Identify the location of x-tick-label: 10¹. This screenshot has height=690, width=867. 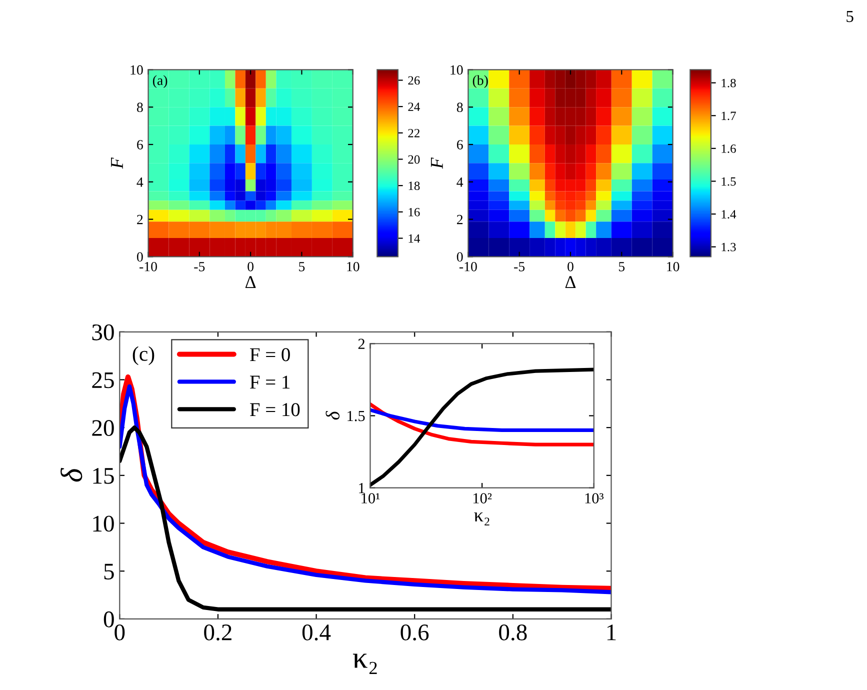
(371, 498).